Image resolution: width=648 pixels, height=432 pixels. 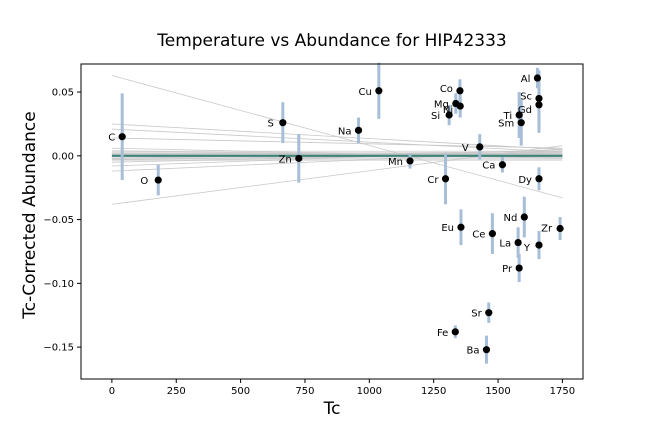 What do you see at coordinates (526, 79) in the screenshot?
I see `element-label: Al` at bounding box center [526, 79].